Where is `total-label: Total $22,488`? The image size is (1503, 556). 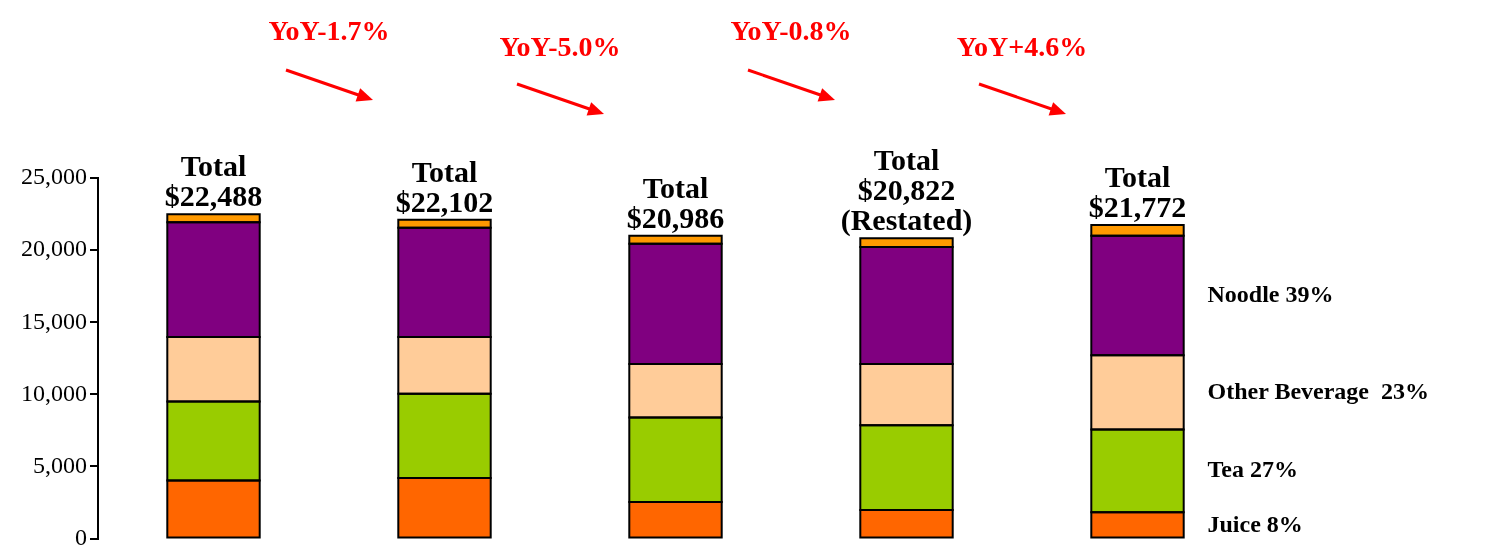
total-label: Total $22,488 is located at coordinates (213, 181).